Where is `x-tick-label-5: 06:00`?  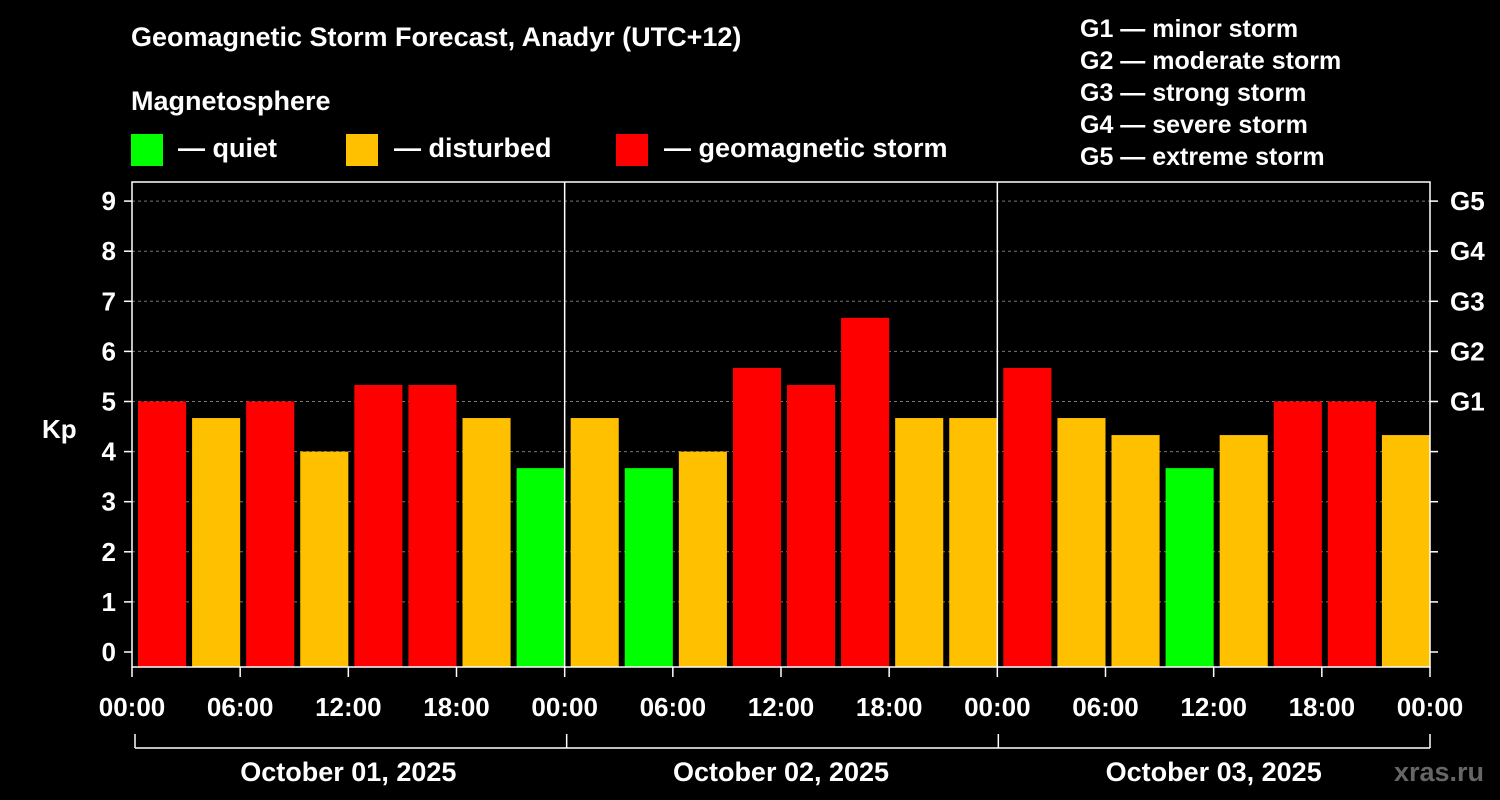 x-tick-label-5: 06:00 is located at coordinates (673, 707).